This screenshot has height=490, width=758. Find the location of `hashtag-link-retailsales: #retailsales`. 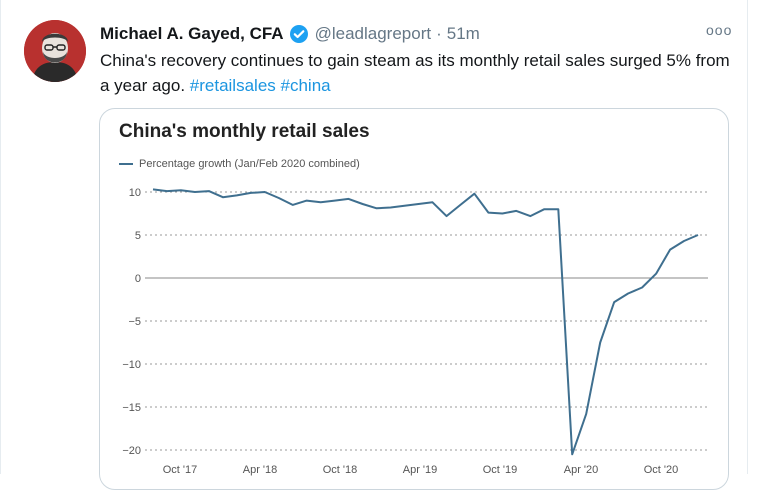

hashtag-link-retailsales: #retailsales is located at coordinates (232, 85).